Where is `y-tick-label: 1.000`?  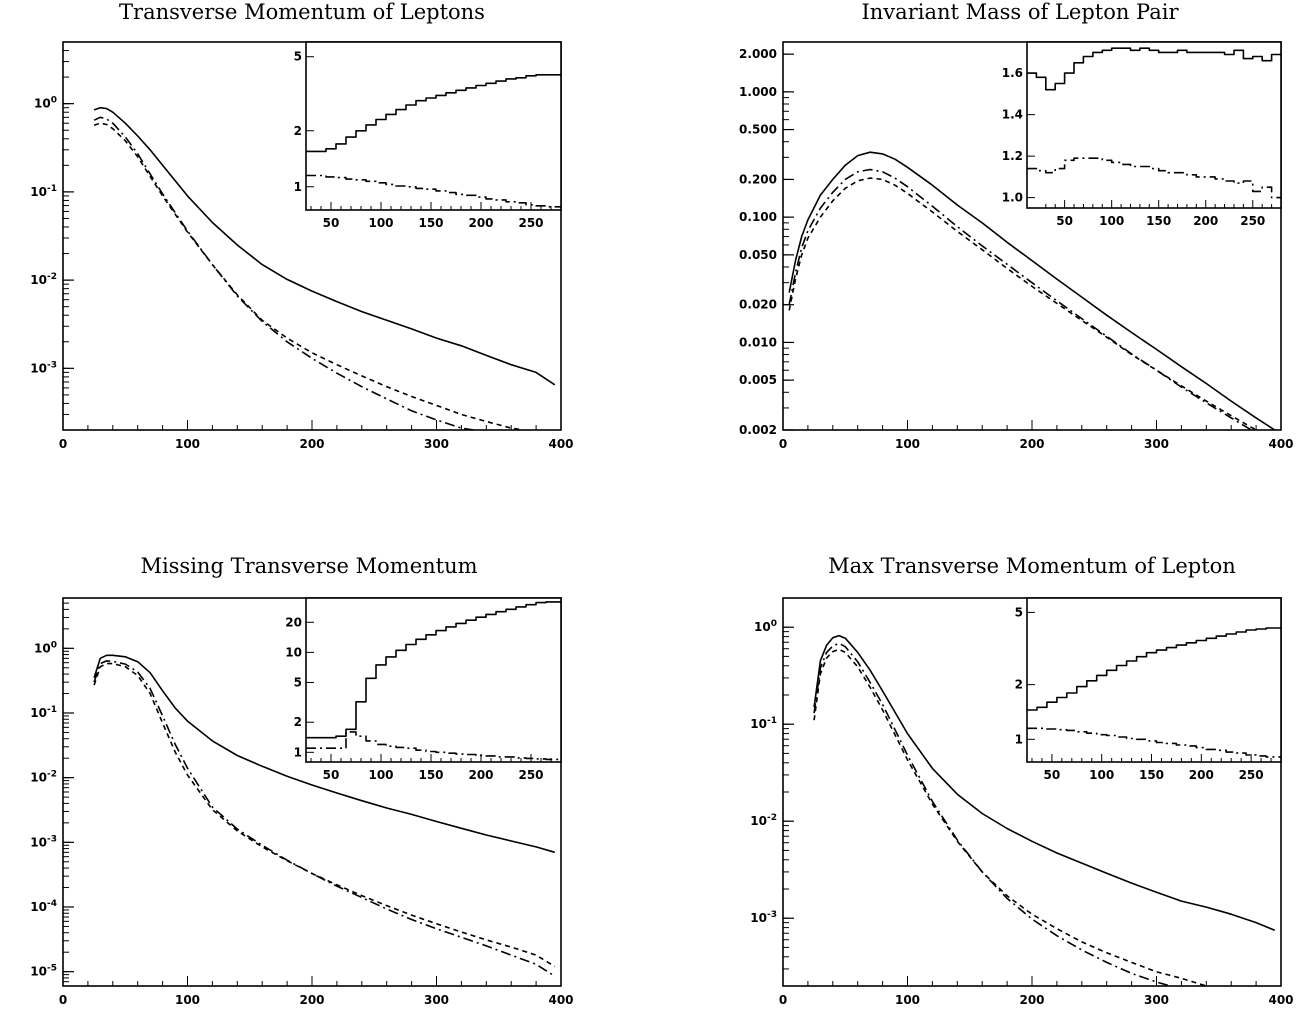
y-tick-label: 1.000 is located at coordinates (758, 92).